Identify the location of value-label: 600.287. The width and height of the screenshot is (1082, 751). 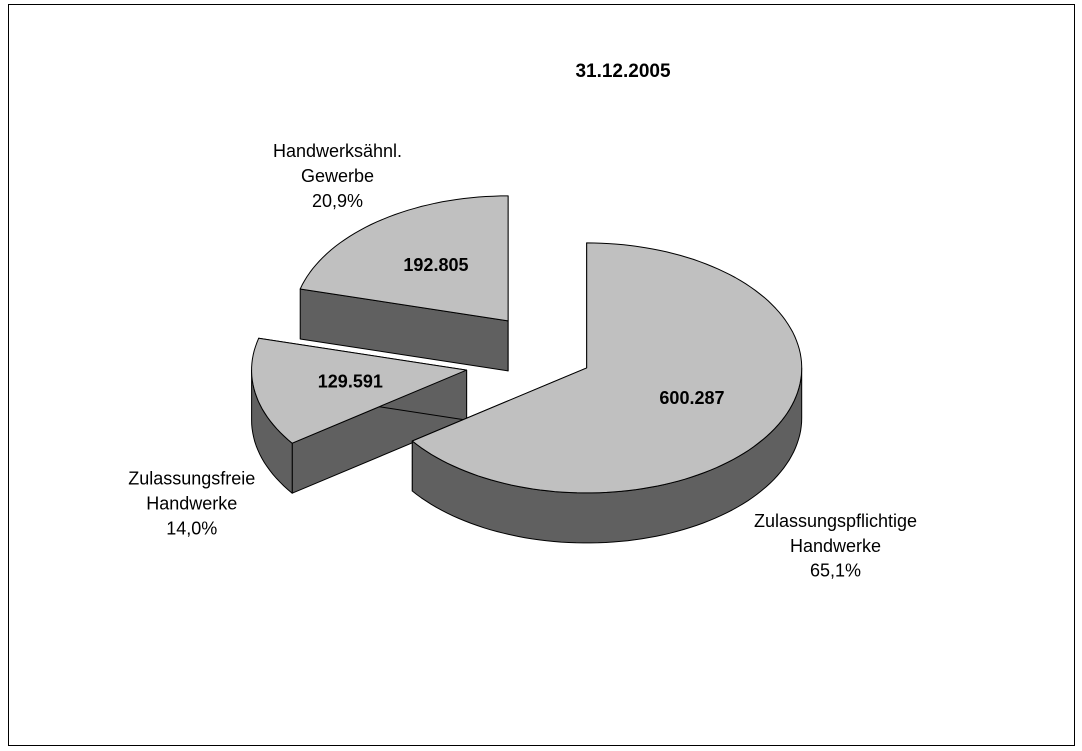
(691, 398).